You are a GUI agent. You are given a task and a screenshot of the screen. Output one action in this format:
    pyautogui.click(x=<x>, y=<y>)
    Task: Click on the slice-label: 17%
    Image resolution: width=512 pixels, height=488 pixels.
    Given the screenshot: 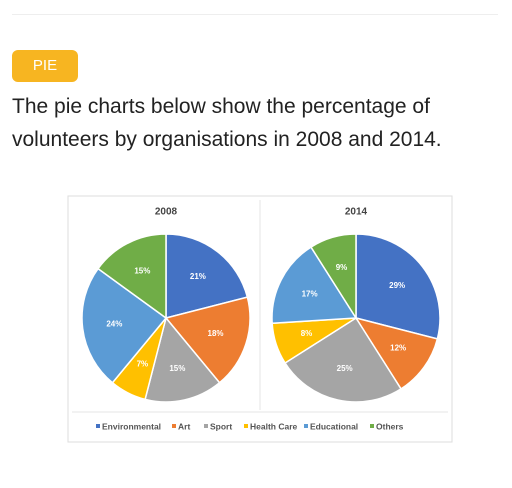 What is the action you would take?
    pyautogui.click(x=310, y=293)
    